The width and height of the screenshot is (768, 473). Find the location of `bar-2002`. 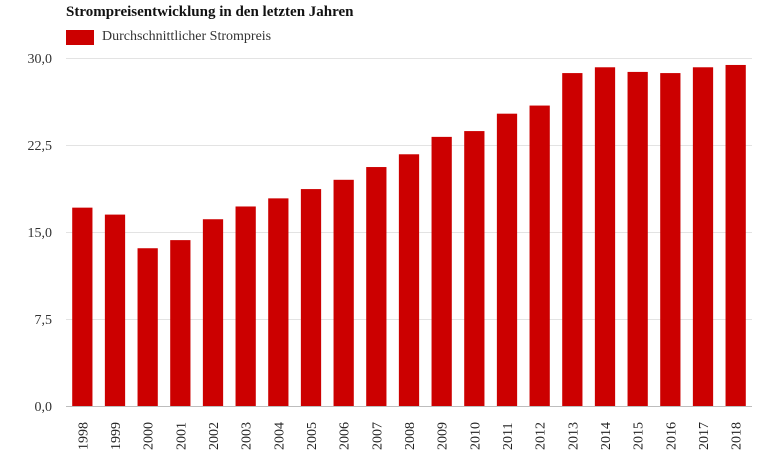

bar-2002 is located at coordinates (213, 312).